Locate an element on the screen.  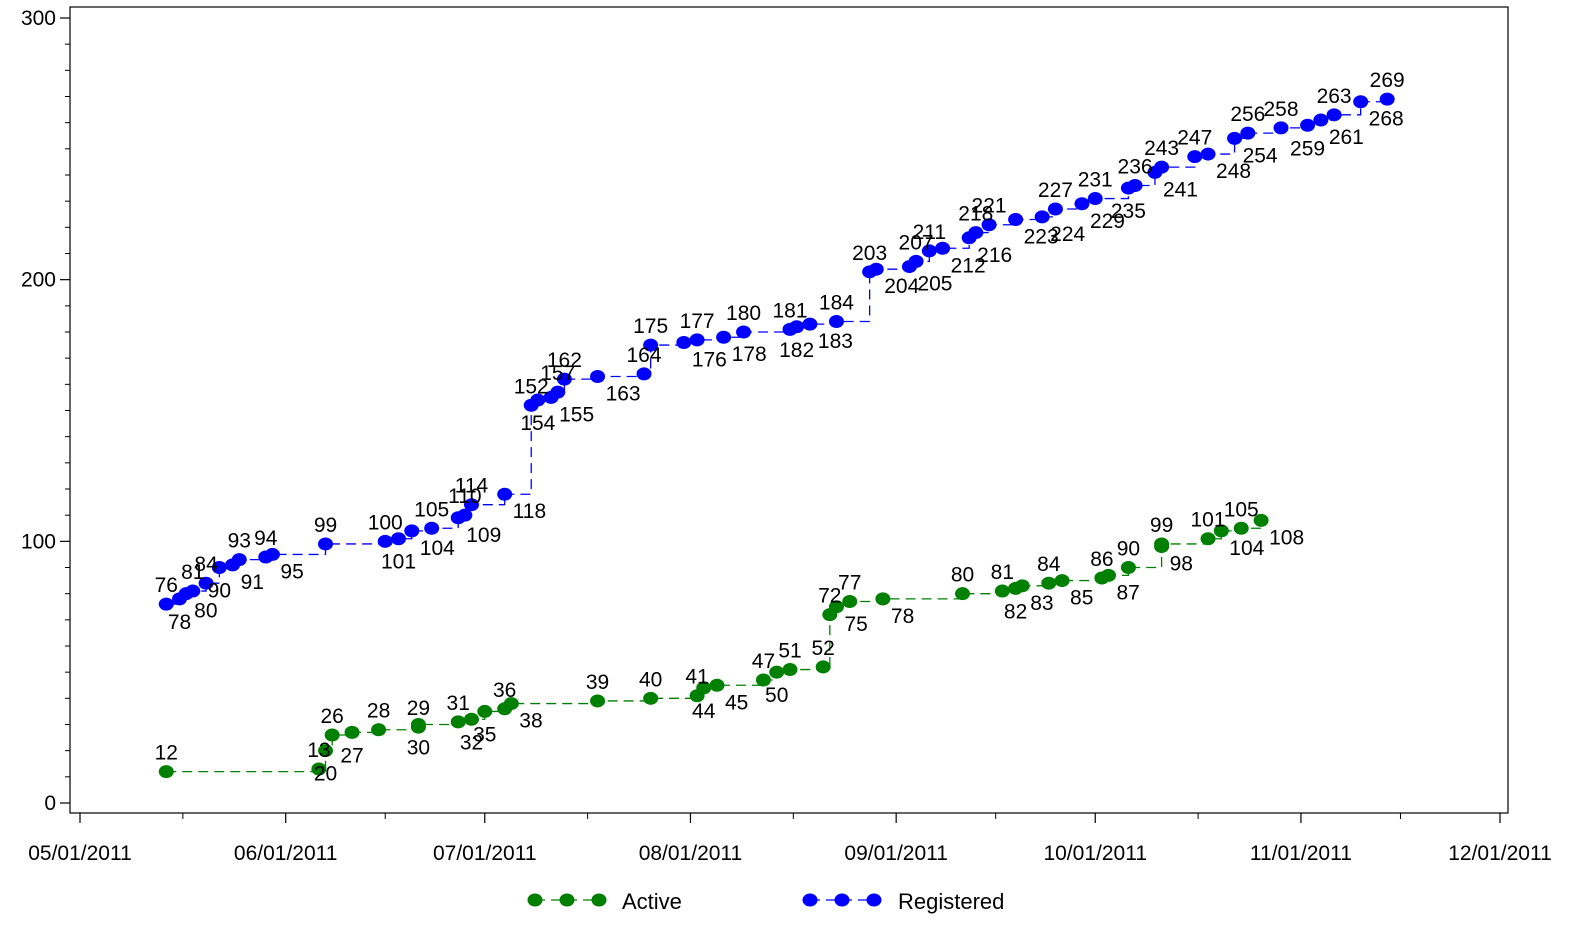
registered-data-label: 227 is located at coordinates (1055, 190).